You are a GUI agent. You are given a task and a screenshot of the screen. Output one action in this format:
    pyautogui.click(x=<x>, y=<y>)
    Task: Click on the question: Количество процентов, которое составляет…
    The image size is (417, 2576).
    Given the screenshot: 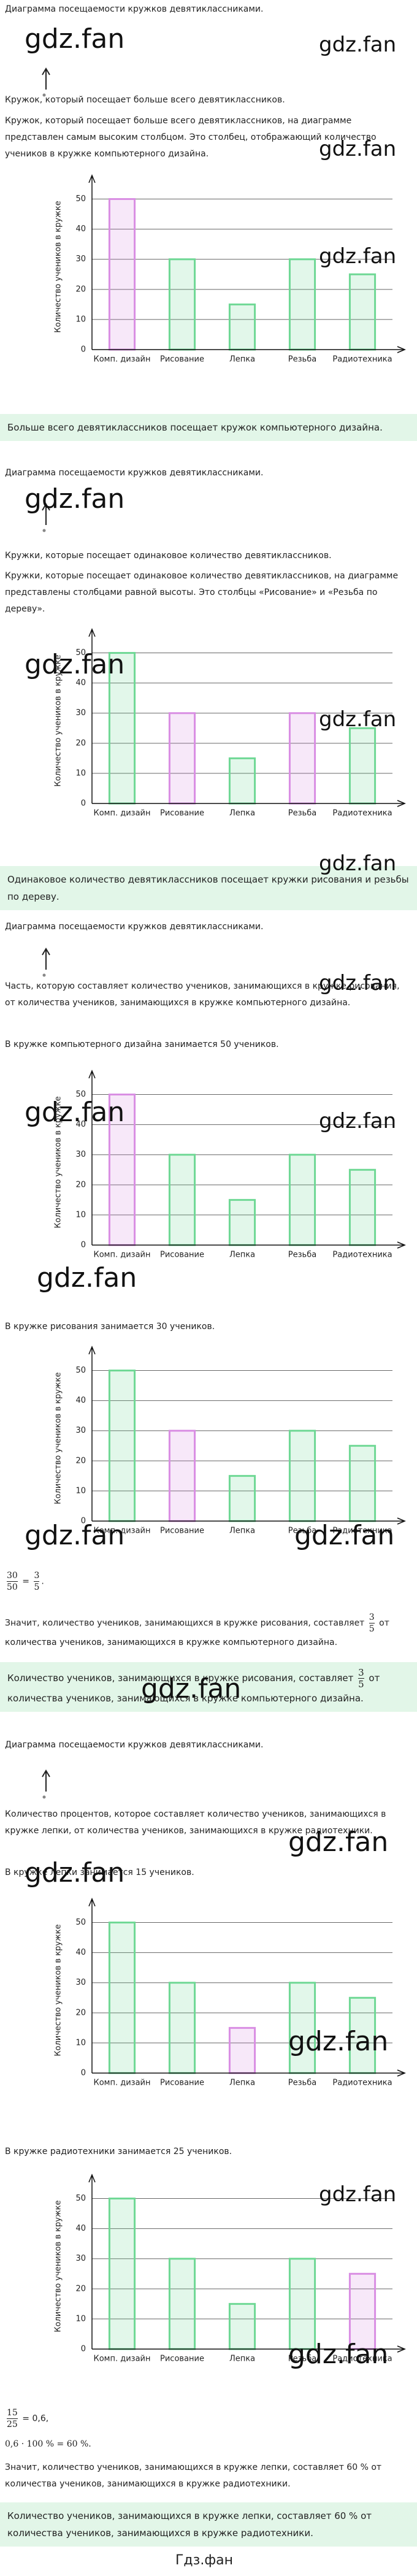 What is the action you would take?
    pyautogui.click(x=196, y=1822)
    